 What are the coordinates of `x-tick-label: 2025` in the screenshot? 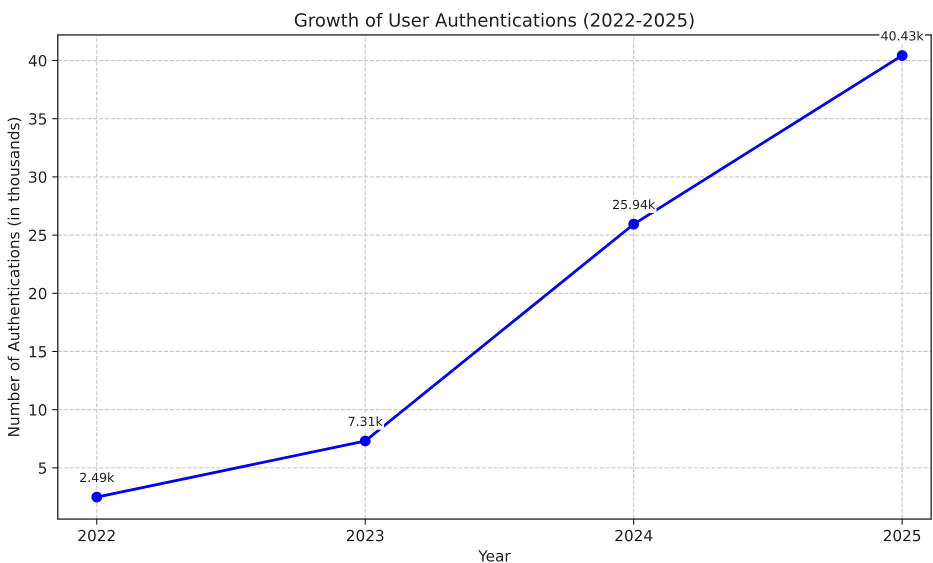 It's located at (902, 536).